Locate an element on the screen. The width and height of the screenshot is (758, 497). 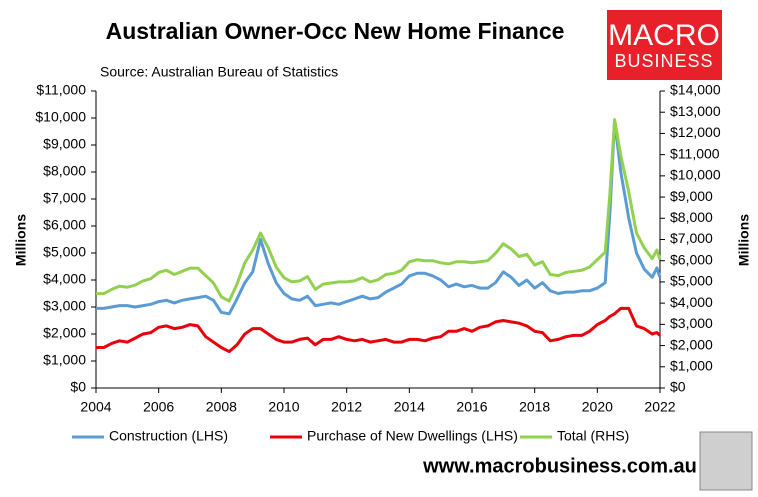
y2-tick-label: $0 is located at coordinates (678, 387).